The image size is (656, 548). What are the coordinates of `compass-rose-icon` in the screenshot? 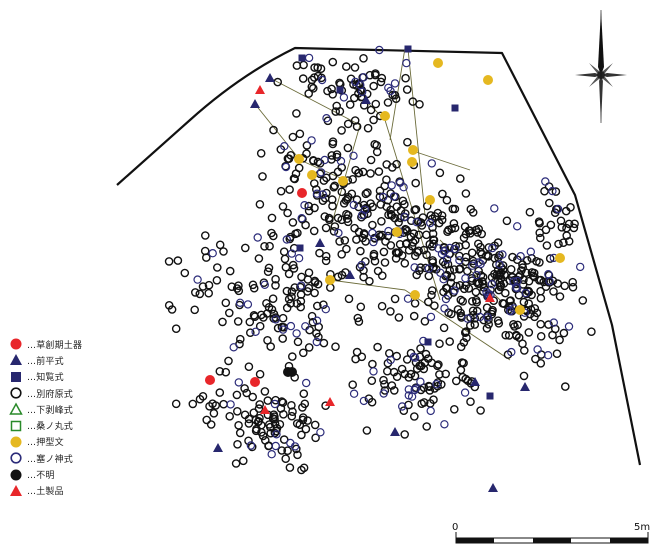 It's located at (601, 66).